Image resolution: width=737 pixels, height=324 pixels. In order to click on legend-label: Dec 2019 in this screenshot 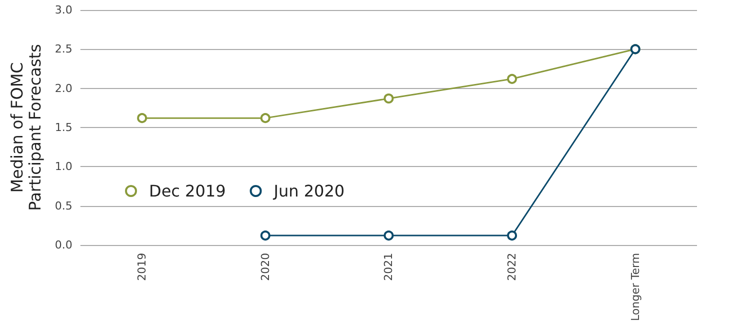, I will do `click(187, 191)`.